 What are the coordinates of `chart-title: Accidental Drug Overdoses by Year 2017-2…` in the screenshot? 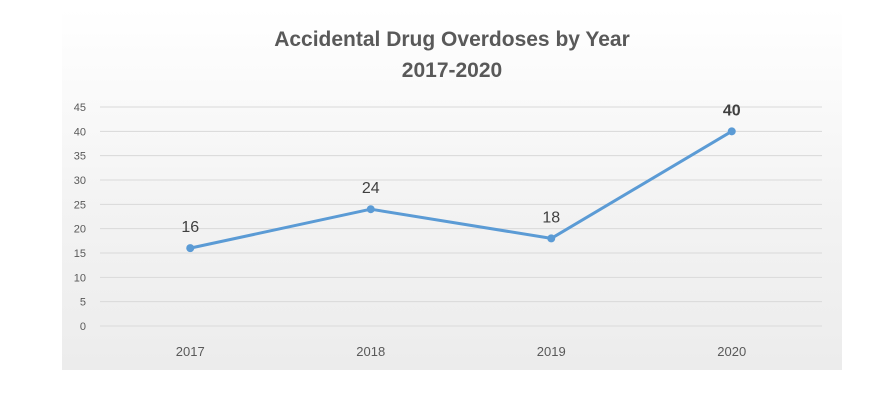 It's located at (452, 55).